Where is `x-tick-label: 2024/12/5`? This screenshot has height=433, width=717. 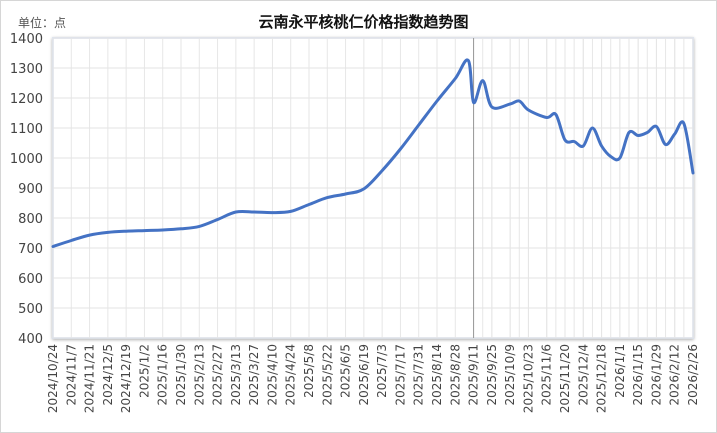
x-tick-label: 2024/12/5 is located at coordinates (108, 375).